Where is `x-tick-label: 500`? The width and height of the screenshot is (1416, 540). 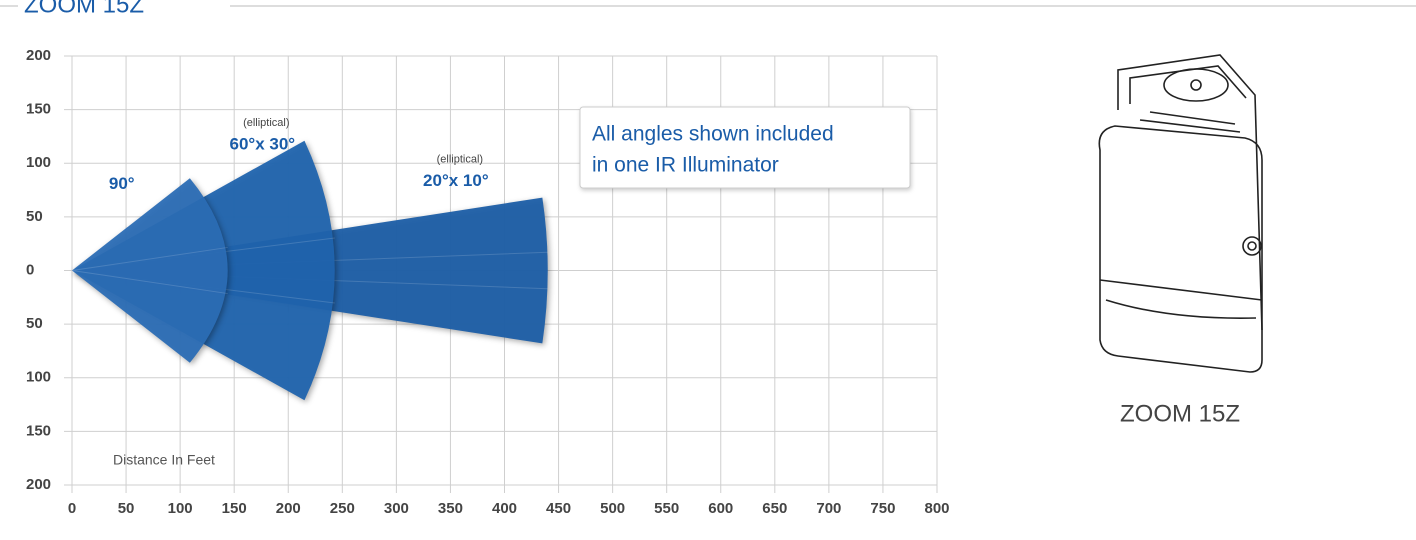
x-tick-label: 500 is located at coordinates (612, 508).